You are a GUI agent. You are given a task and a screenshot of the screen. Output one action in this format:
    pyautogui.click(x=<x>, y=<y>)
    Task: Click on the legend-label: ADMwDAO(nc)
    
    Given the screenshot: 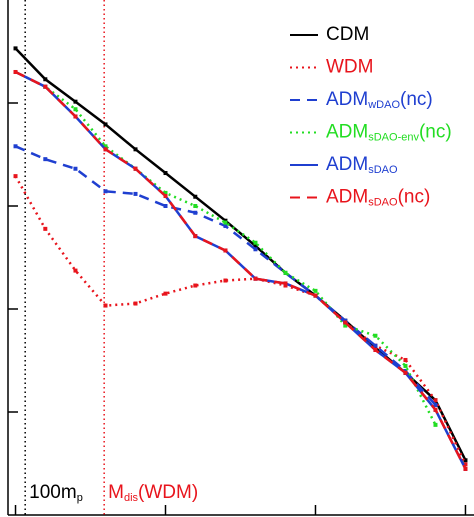 What is the action you would take?
    pyautogui.click(x=379, y=100)
    